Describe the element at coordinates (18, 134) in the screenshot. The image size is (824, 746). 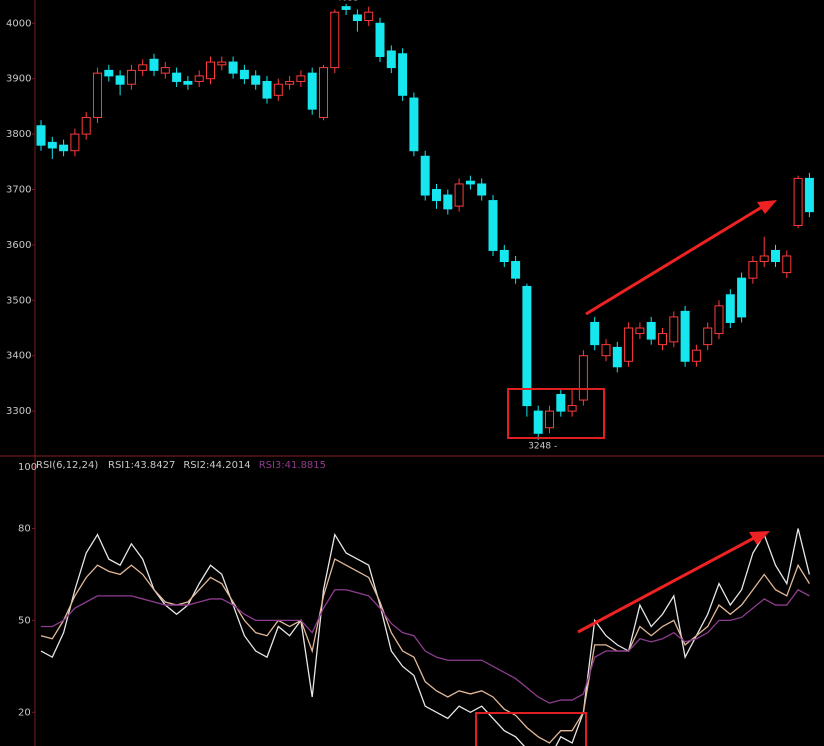
I see `y-tick-label: 3800` at that location.